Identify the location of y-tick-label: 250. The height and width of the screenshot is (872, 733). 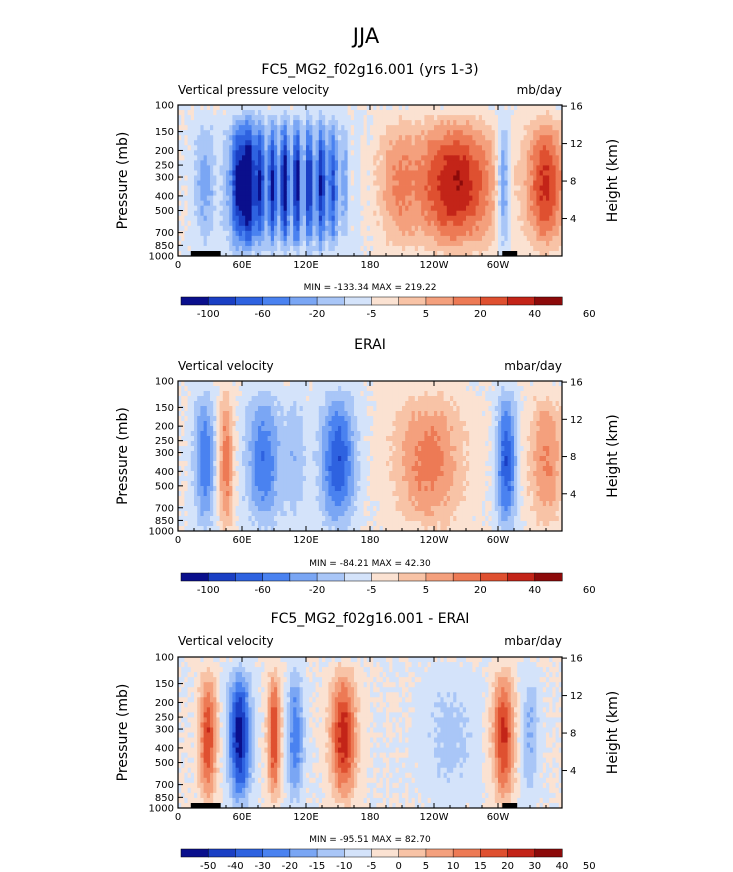
(164, 166).